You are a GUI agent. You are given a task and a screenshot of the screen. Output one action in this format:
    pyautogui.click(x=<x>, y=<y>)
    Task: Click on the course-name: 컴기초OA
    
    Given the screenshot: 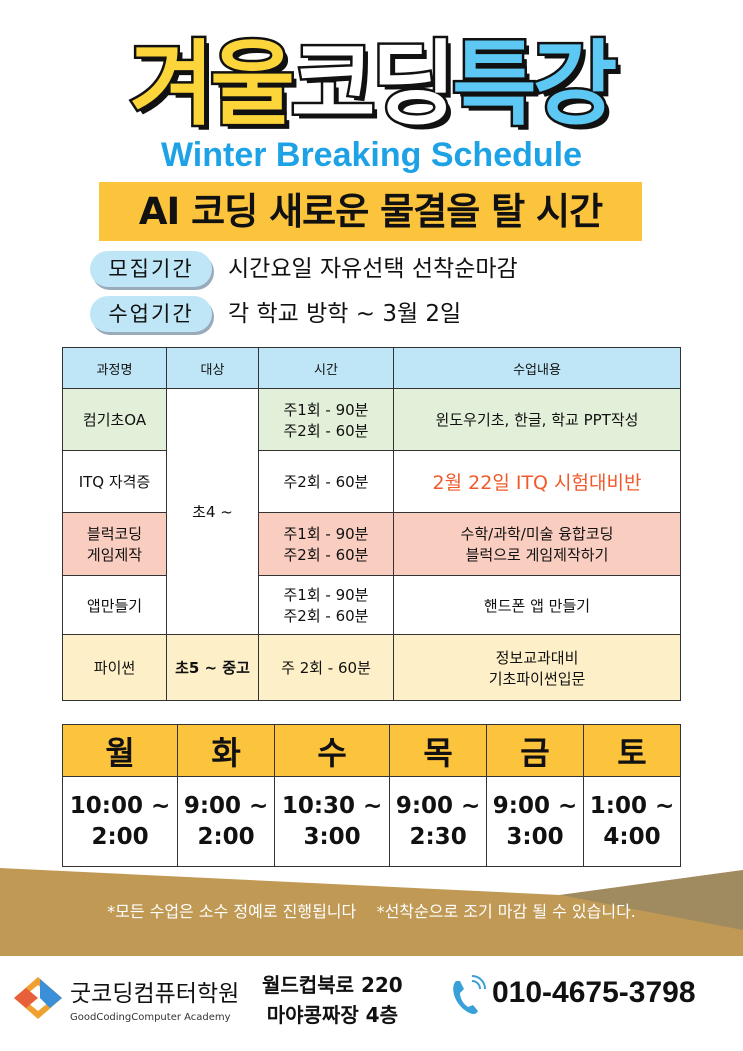 What is the action you would take?
    pyautogui.click(x=114, y=419)
    